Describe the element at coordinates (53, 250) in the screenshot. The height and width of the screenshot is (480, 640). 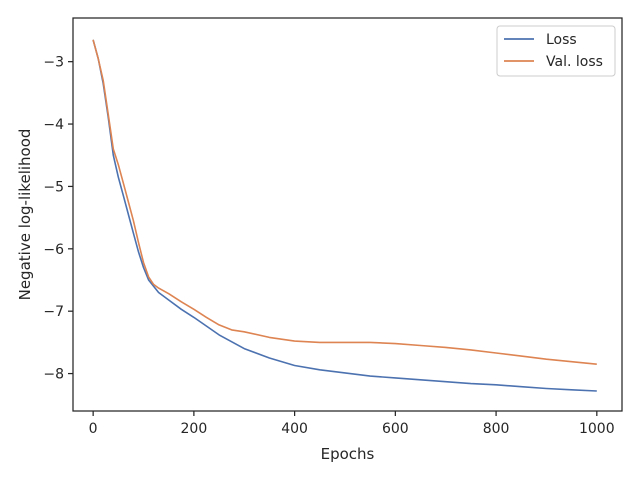
I see `y-tick-label: −6` at that location.